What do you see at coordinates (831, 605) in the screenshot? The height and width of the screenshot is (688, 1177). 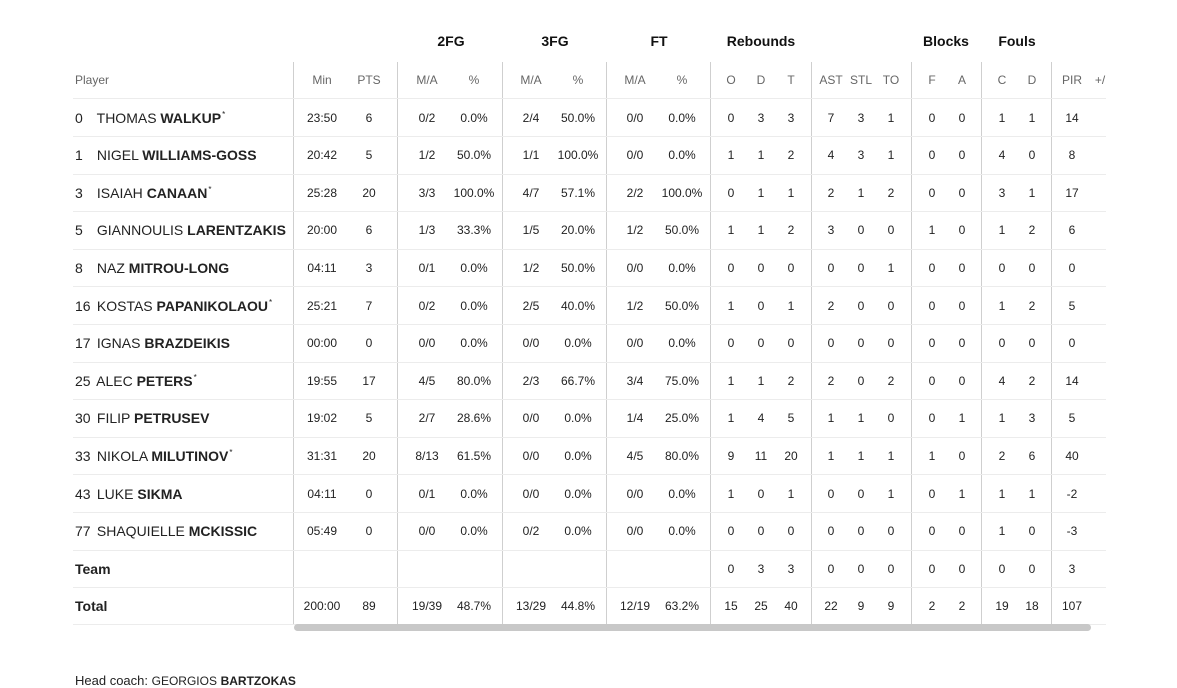 I see `total-ast: 22` at bounding box center [831, 605].